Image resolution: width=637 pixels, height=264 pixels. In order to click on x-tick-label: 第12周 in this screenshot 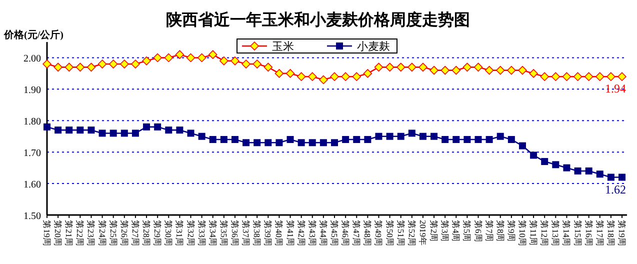, I will do `click(545, 233)`.